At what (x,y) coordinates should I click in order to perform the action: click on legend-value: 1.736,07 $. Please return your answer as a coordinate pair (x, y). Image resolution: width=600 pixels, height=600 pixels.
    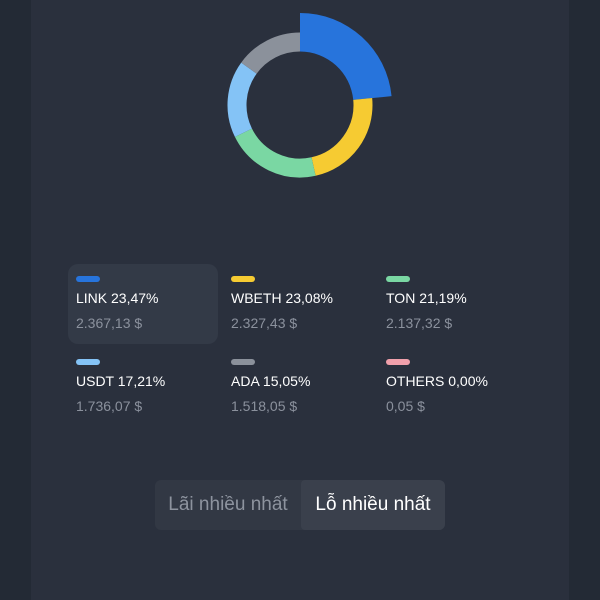
    Looking at the image, I should click on (109, 406).